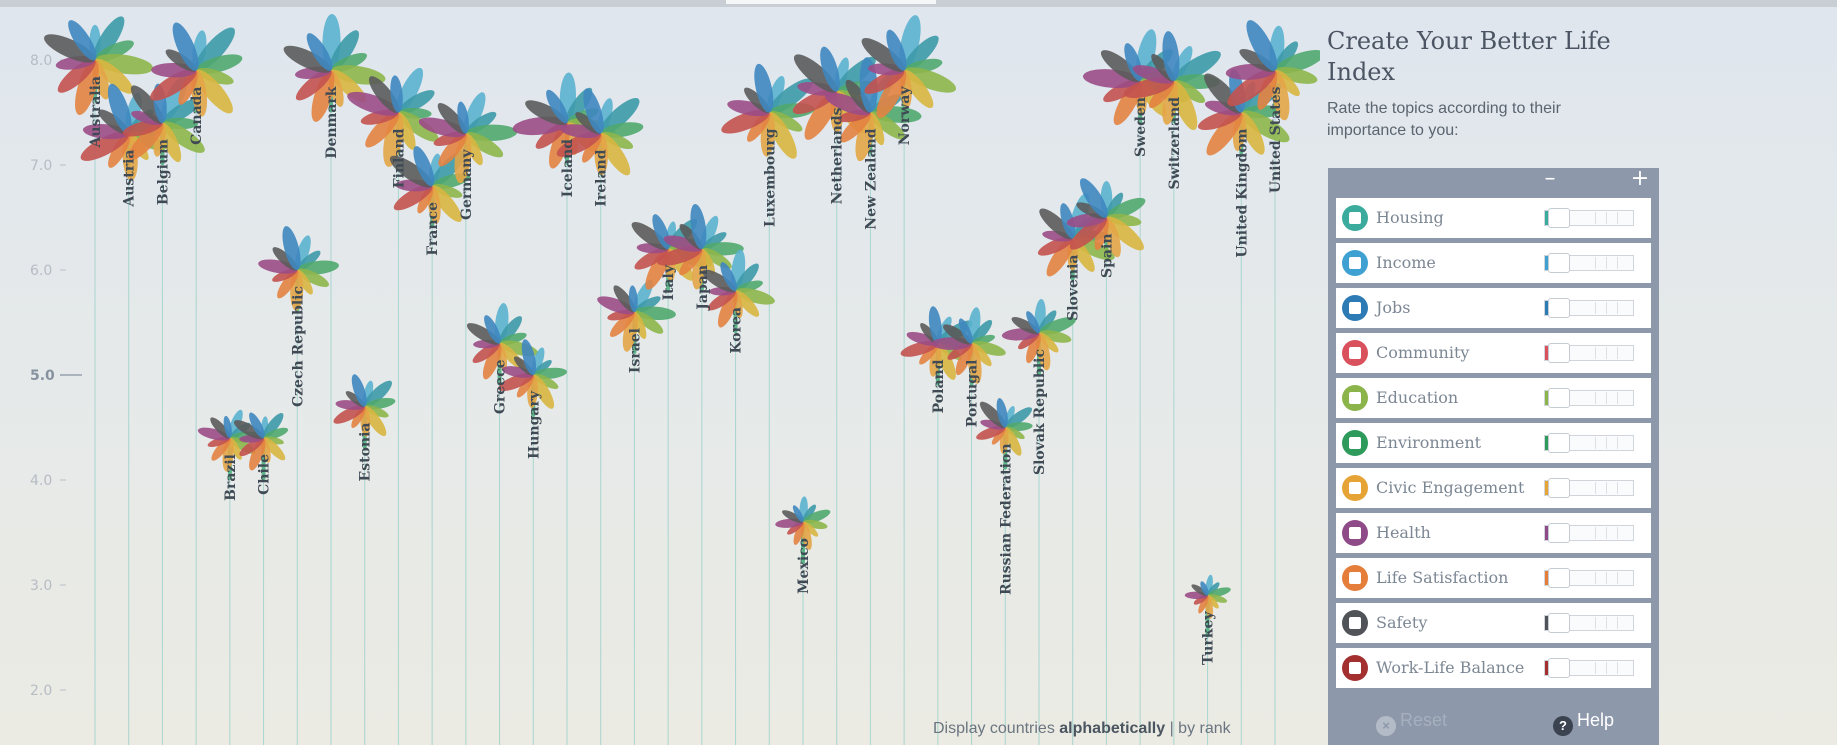  Describe the element at coordinates (838, 155) in the screenshot. I see `country-label: Netherlands` at that location.